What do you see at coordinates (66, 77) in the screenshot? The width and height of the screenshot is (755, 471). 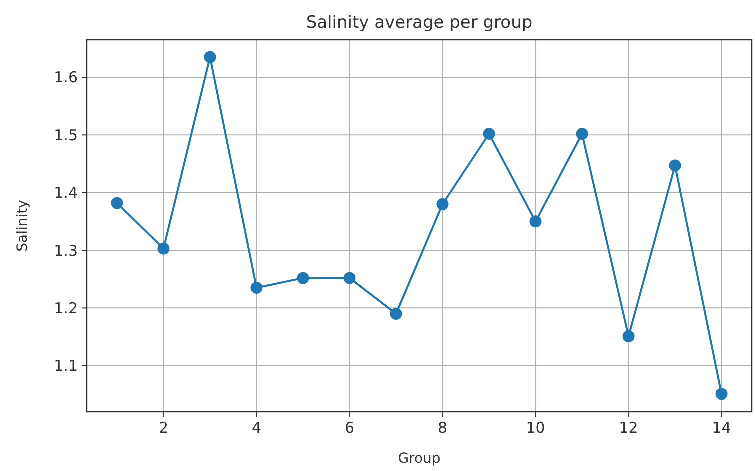 I see `y-tick-label: 1.6` at bounding box center [66, 77].